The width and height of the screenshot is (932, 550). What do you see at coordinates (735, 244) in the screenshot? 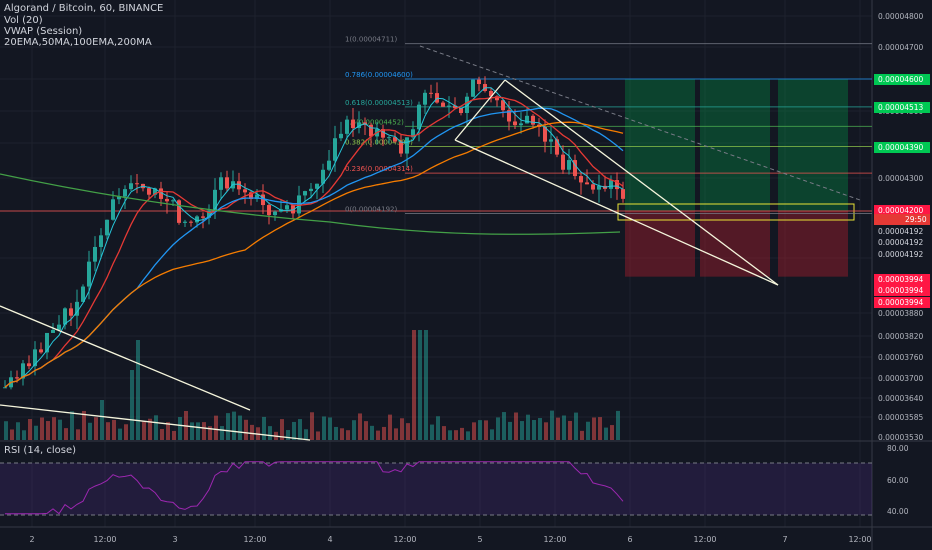
I see `stop-zone` at bounding box center [735, 244].